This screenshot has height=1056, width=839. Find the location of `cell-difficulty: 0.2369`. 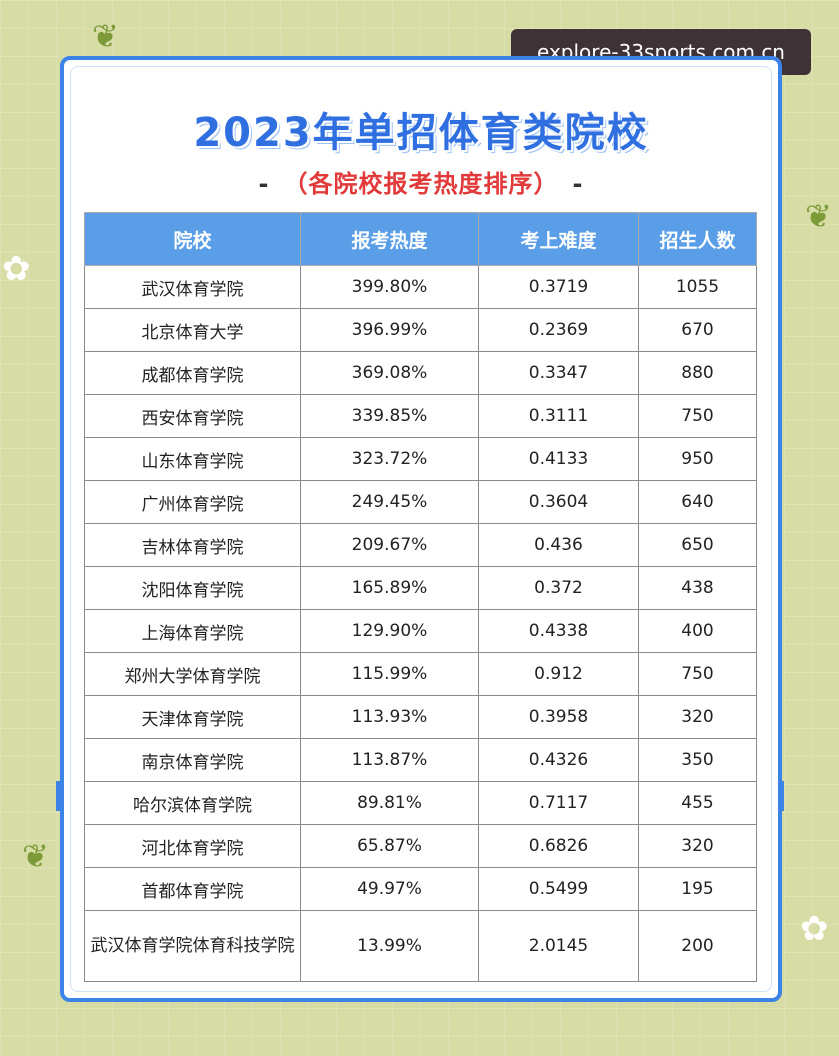

cell-difficulty: 0.2369 is located at coordinates (558, 330).